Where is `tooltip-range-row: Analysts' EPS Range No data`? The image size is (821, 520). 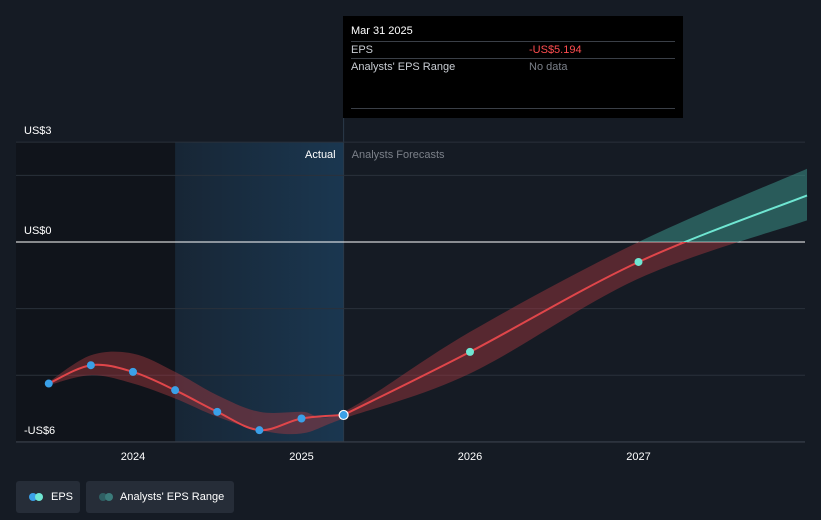
tooltip-range-row: Analysts' EPS Range No data is located at coordinates (513, 67).